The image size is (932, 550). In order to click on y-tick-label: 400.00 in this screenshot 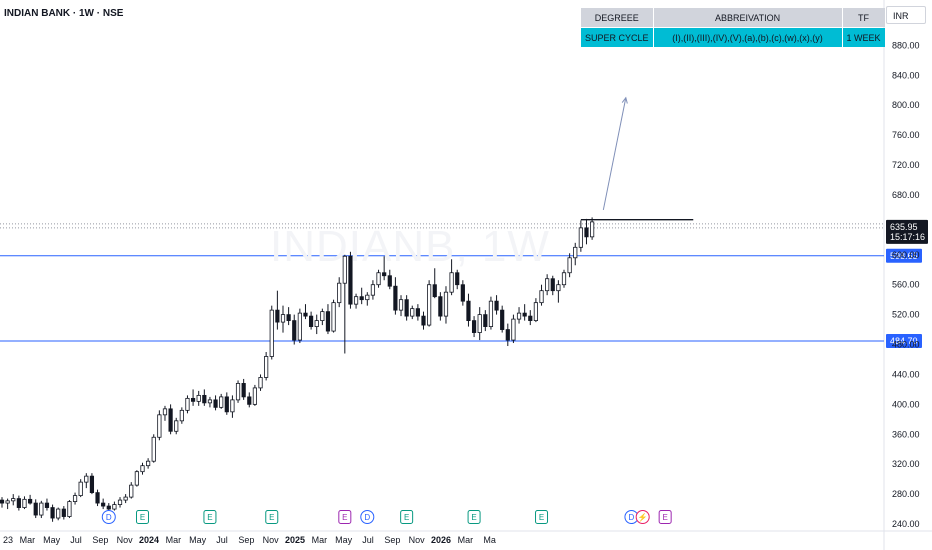, I will do `click(906, 404)`.